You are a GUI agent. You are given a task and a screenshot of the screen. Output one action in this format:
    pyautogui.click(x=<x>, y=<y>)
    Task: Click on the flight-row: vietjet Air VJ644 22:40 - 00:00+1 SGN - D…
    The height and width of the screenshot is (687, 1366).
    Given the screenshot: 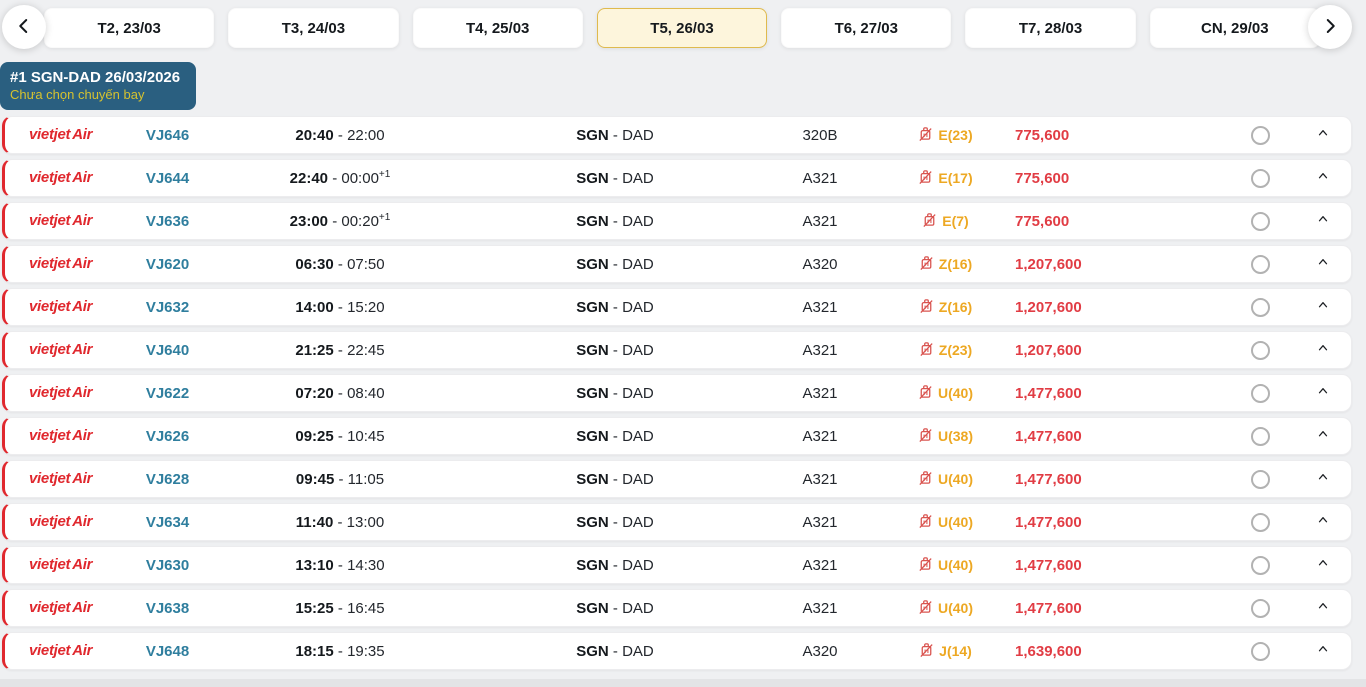 What is the action you would take?
    pyautogui.click(x=677, y=178)
    